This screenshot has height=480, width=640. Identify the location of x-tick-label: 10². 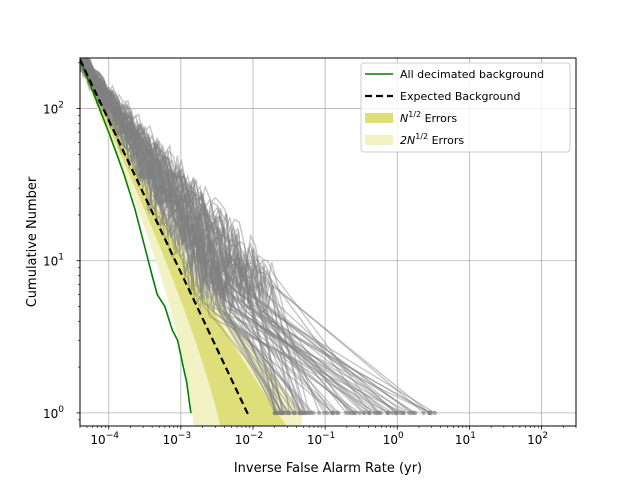
(537, 439).